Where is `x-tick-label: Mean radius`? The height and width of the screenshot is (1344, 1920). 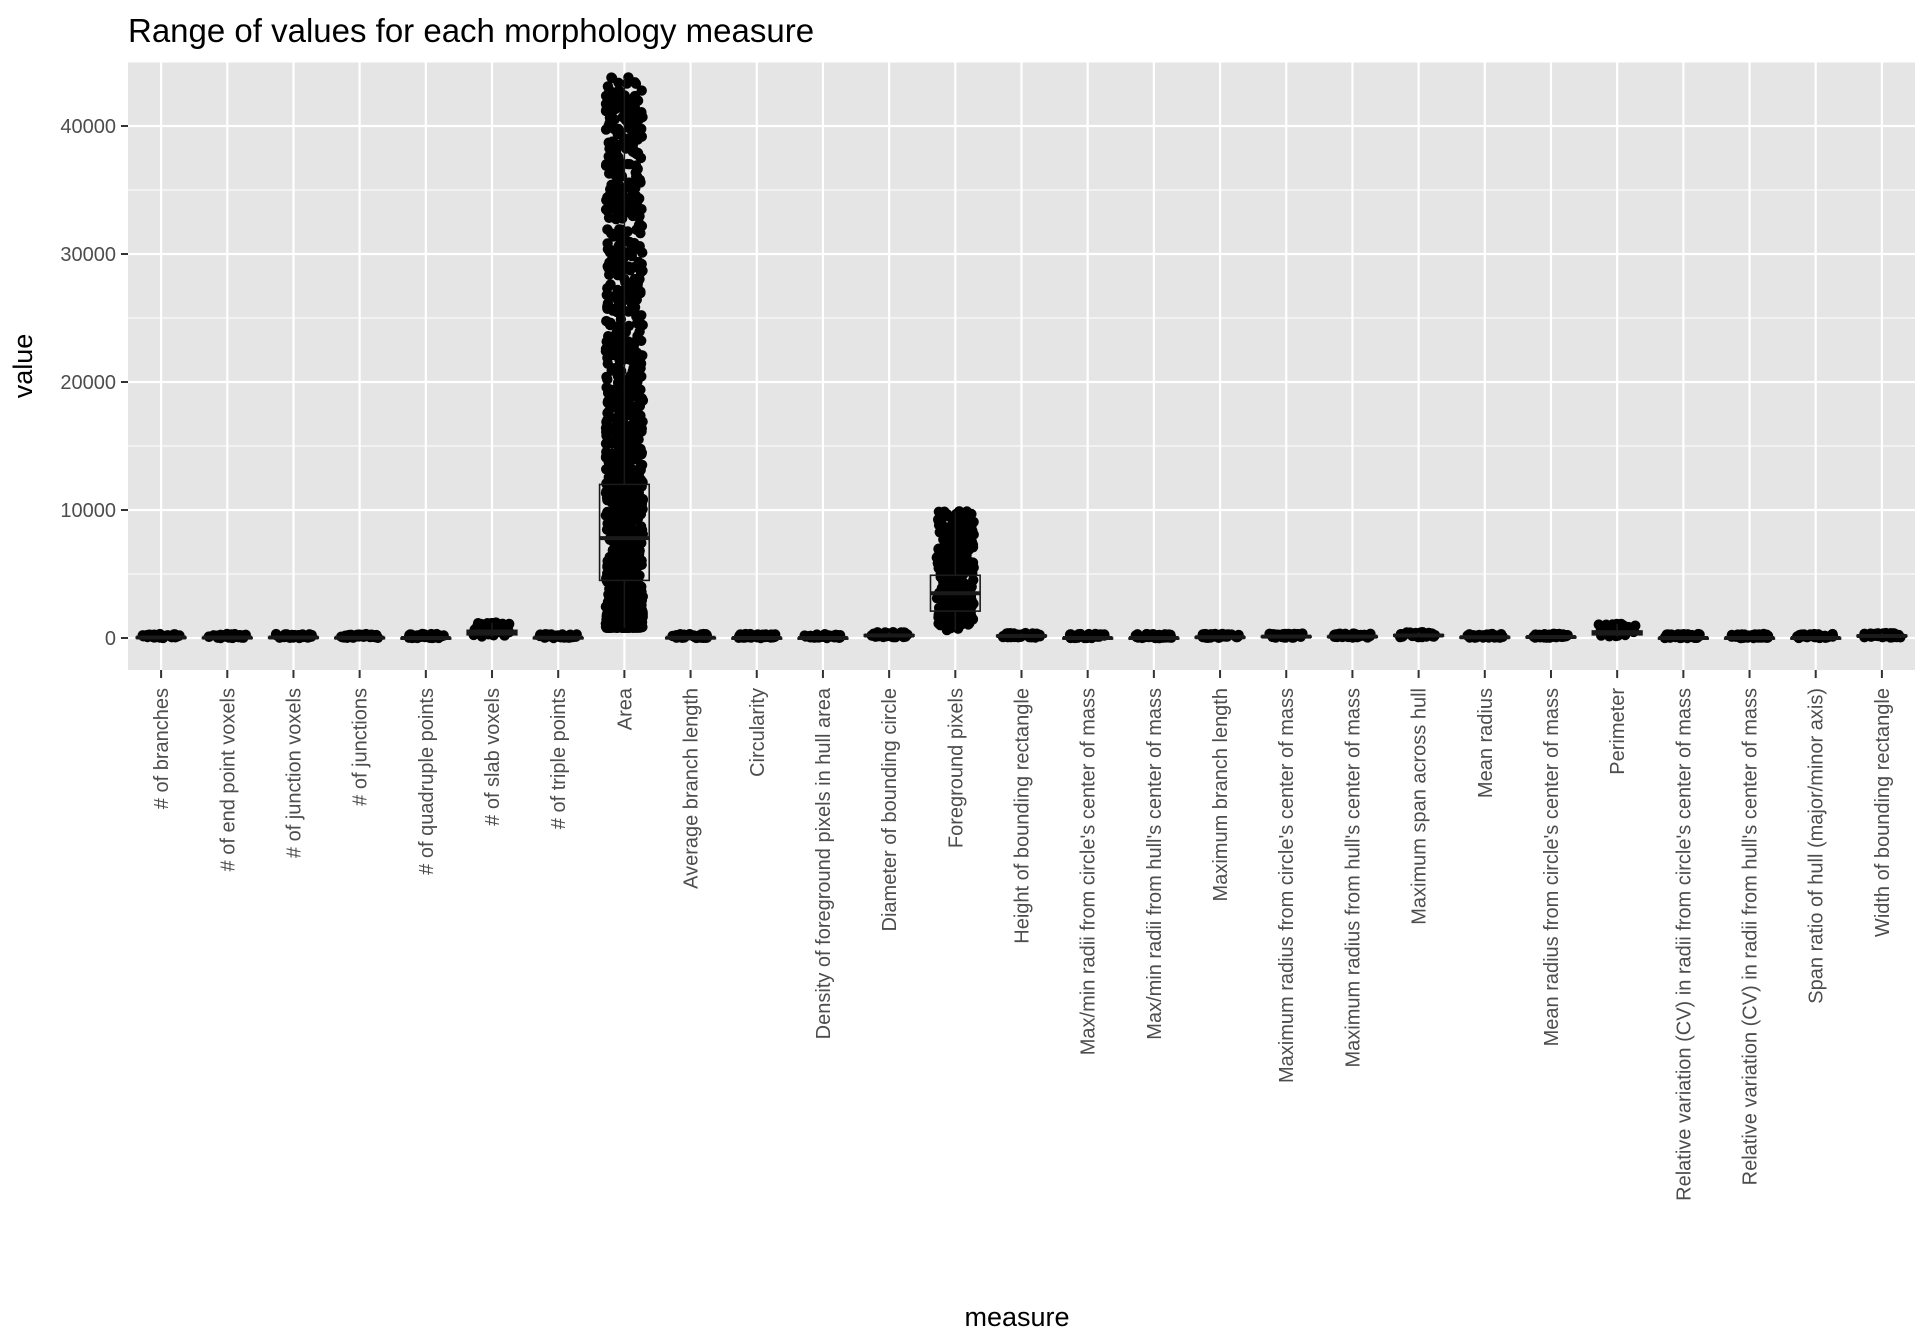 x-tick-label: Mean radius is located at coordinates (1486, 743).